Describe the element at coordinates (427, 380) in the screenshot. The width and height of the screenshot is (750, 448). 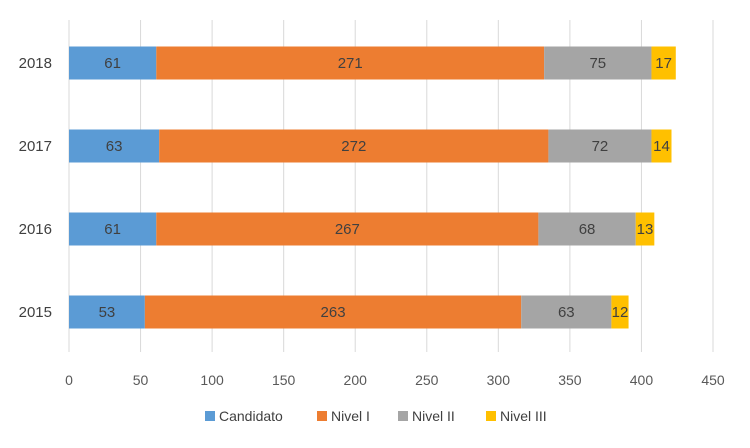
I see `x-tick-label: 250` at that location.